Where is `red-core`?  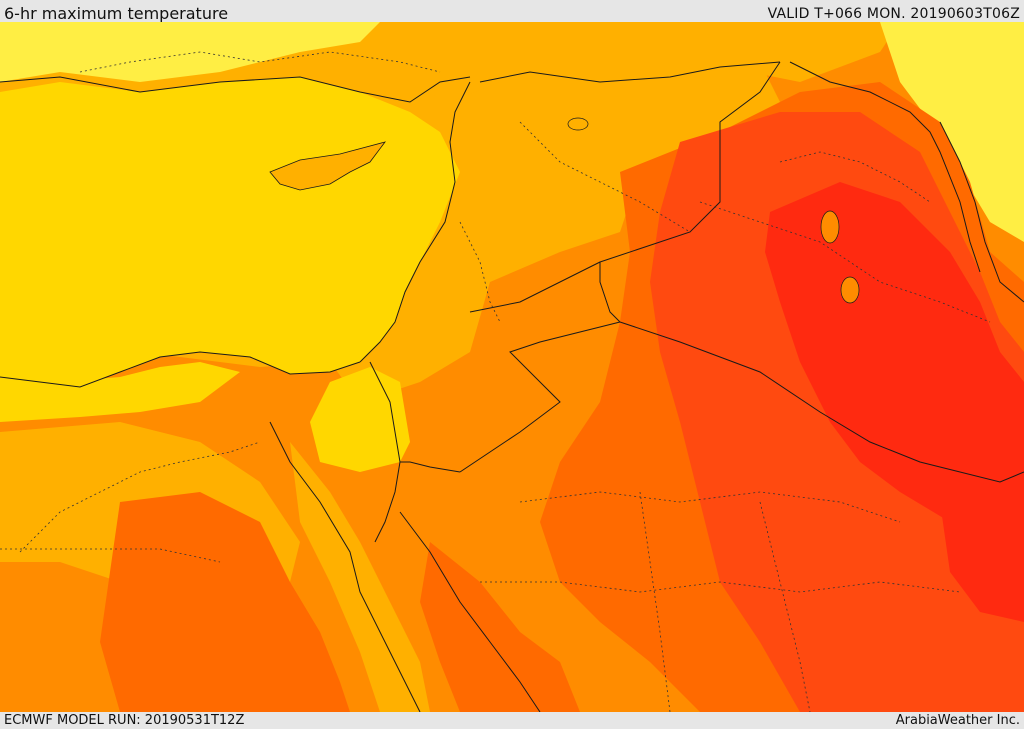
red-core is located at coordinates (894, 382).